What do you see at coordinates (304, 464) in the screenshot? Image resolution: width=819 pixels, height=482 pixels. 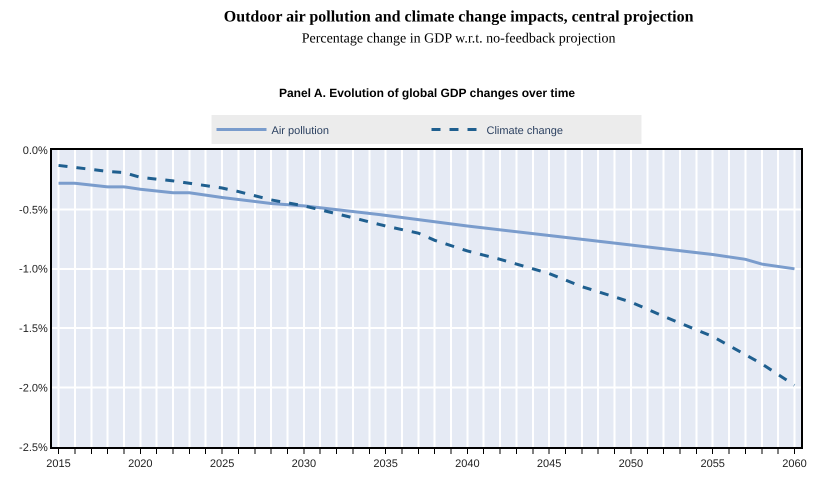 I see `x-tick-label: 2030` at bounding box center [304, 464].